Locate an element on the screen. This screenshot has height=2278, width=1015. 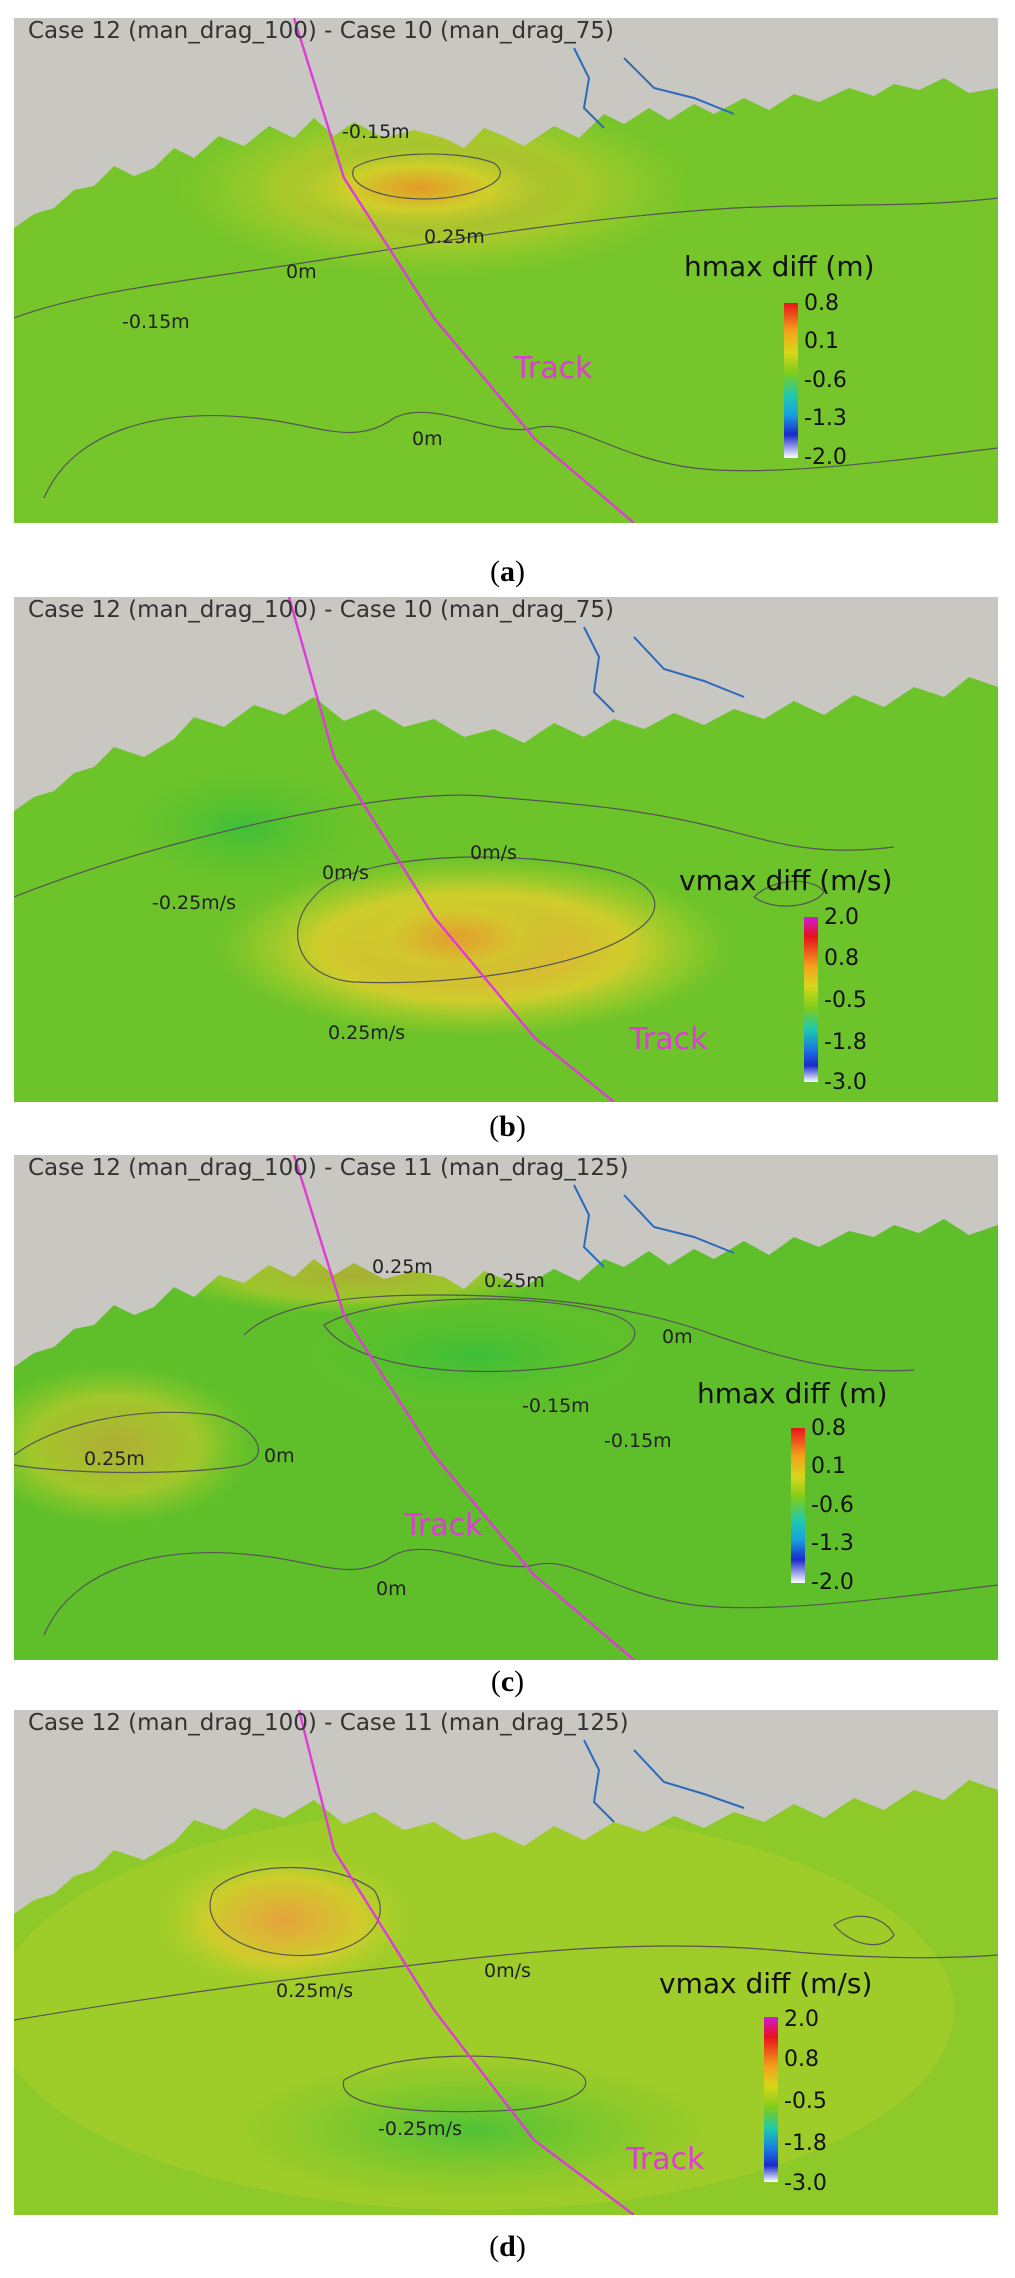
caption-c: (c) is located at coordinates (507, 1681).